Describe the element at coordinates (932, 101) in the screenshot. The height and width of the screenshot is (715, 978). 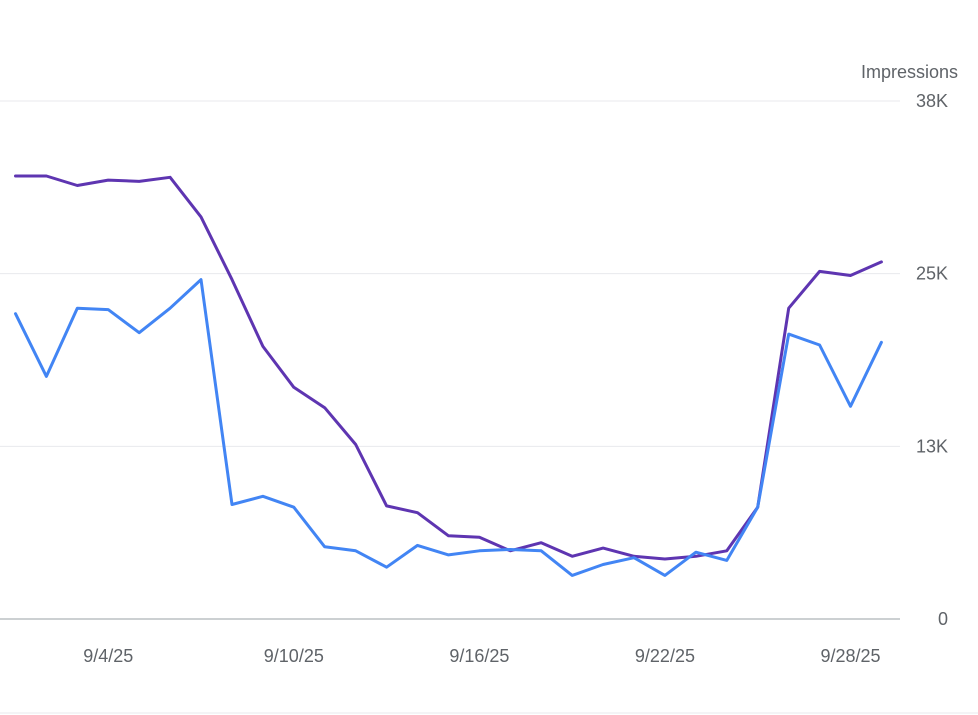
I see `y-tick-label: 38K` at that location.